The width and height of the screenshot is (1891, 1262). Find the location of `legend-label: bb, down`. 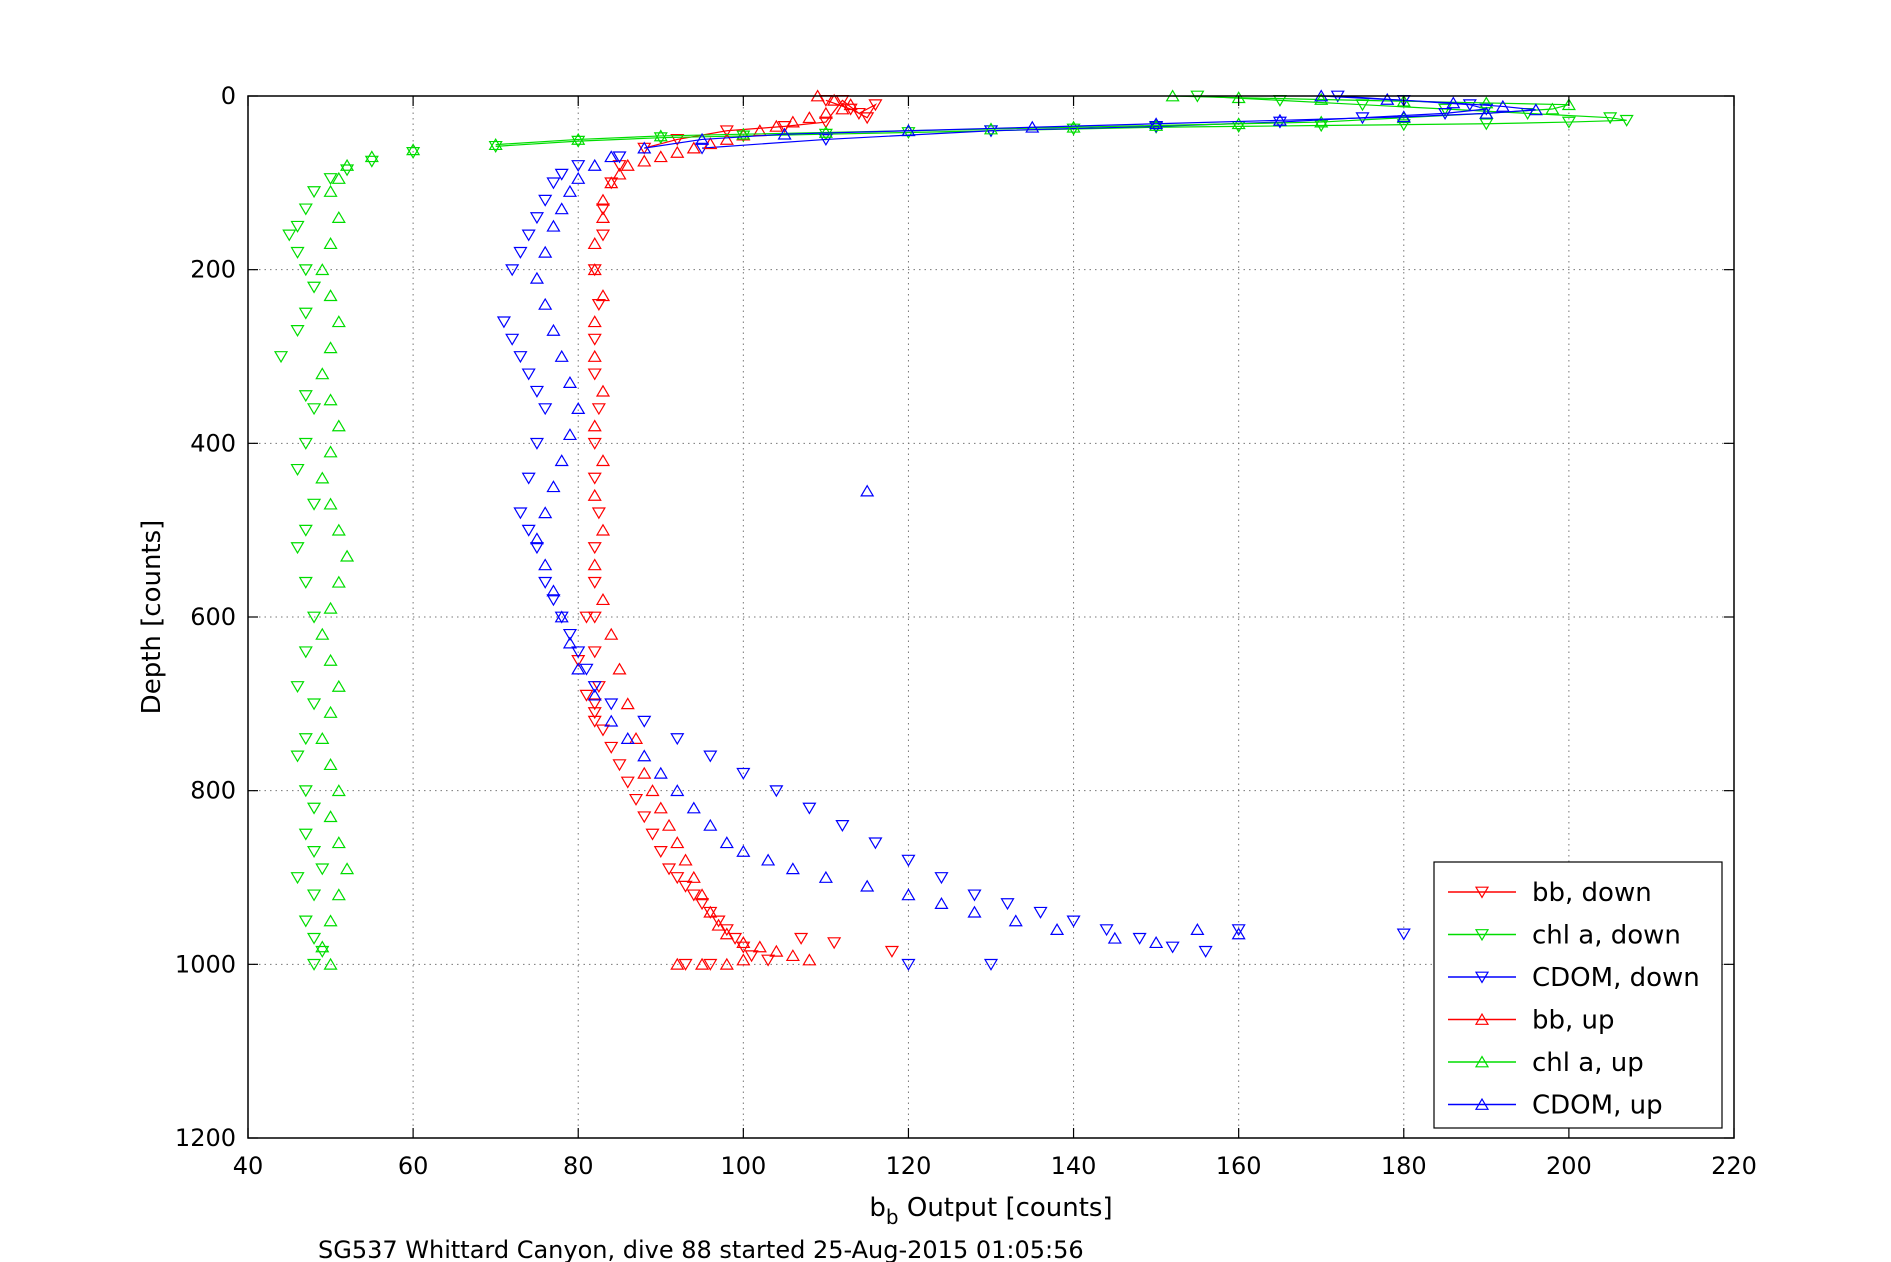

legend-label: bb, down is located at coordinates (1592, 893).